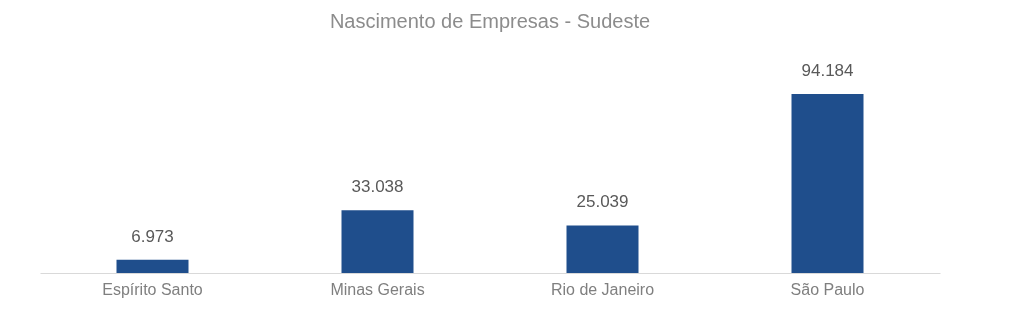 The width and height of the screenshot is (1024, 333). What do you see at coordinates (490, 21) in the screenshot?
I see `chart-title: Nascimento de Empresas - Sudeste` at bounding box center [490, 21].